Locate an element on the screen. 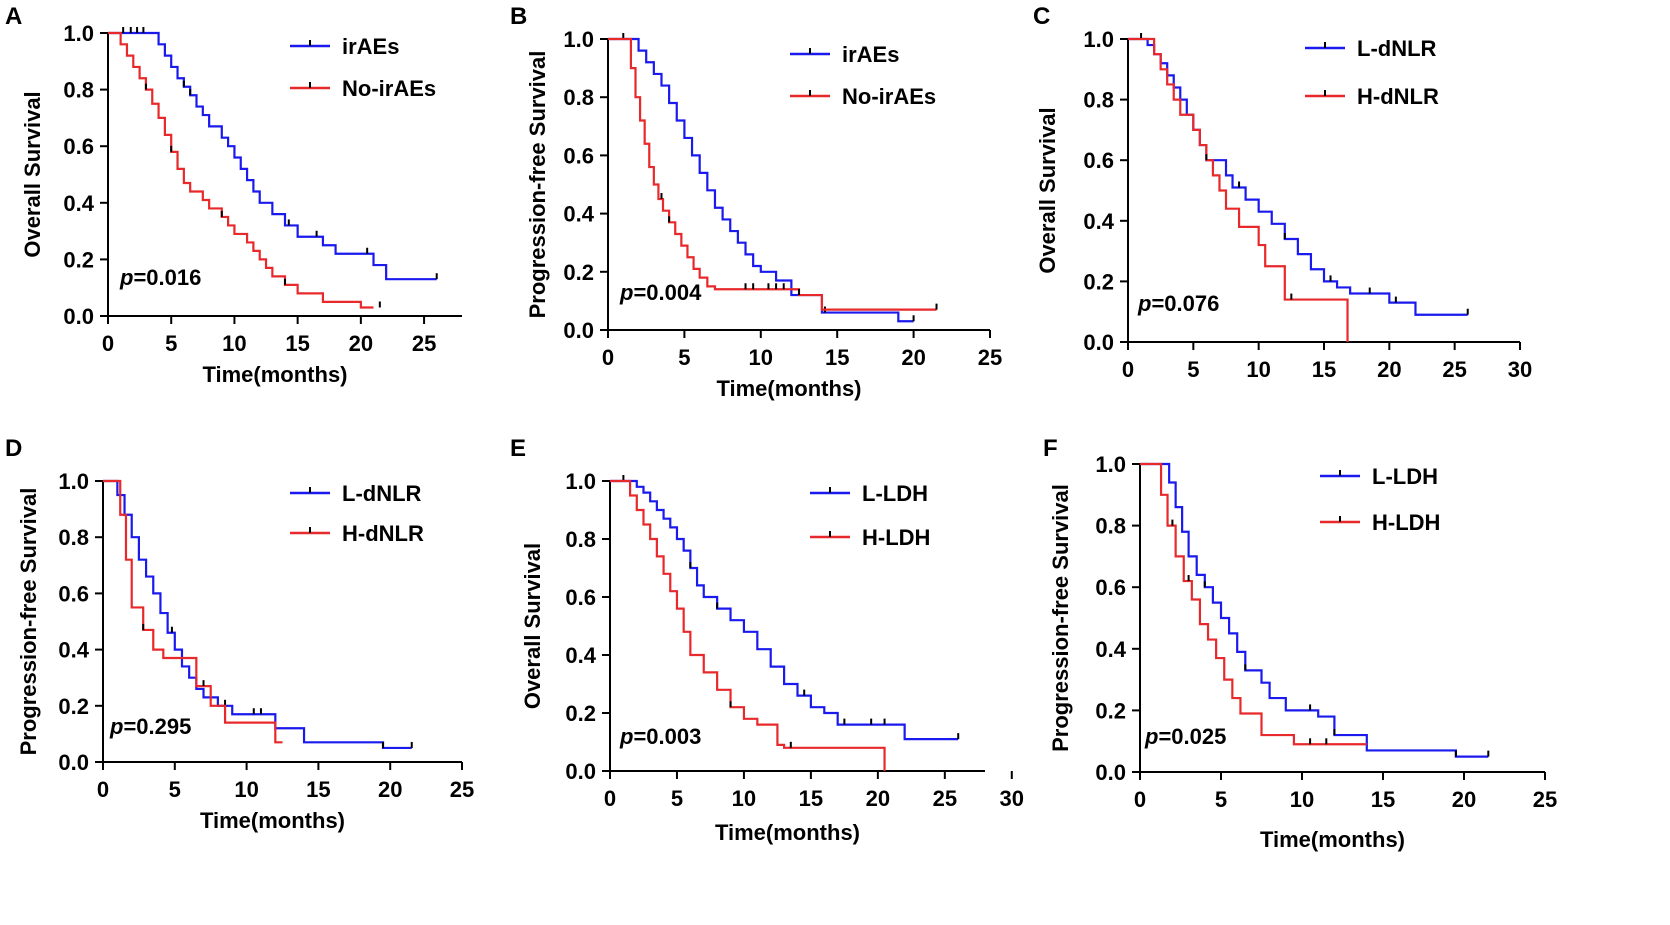 Image resolution: width=1670 pixels, height=925 pixels. p-value: p=0.295 is located at coordinates (150, 726).